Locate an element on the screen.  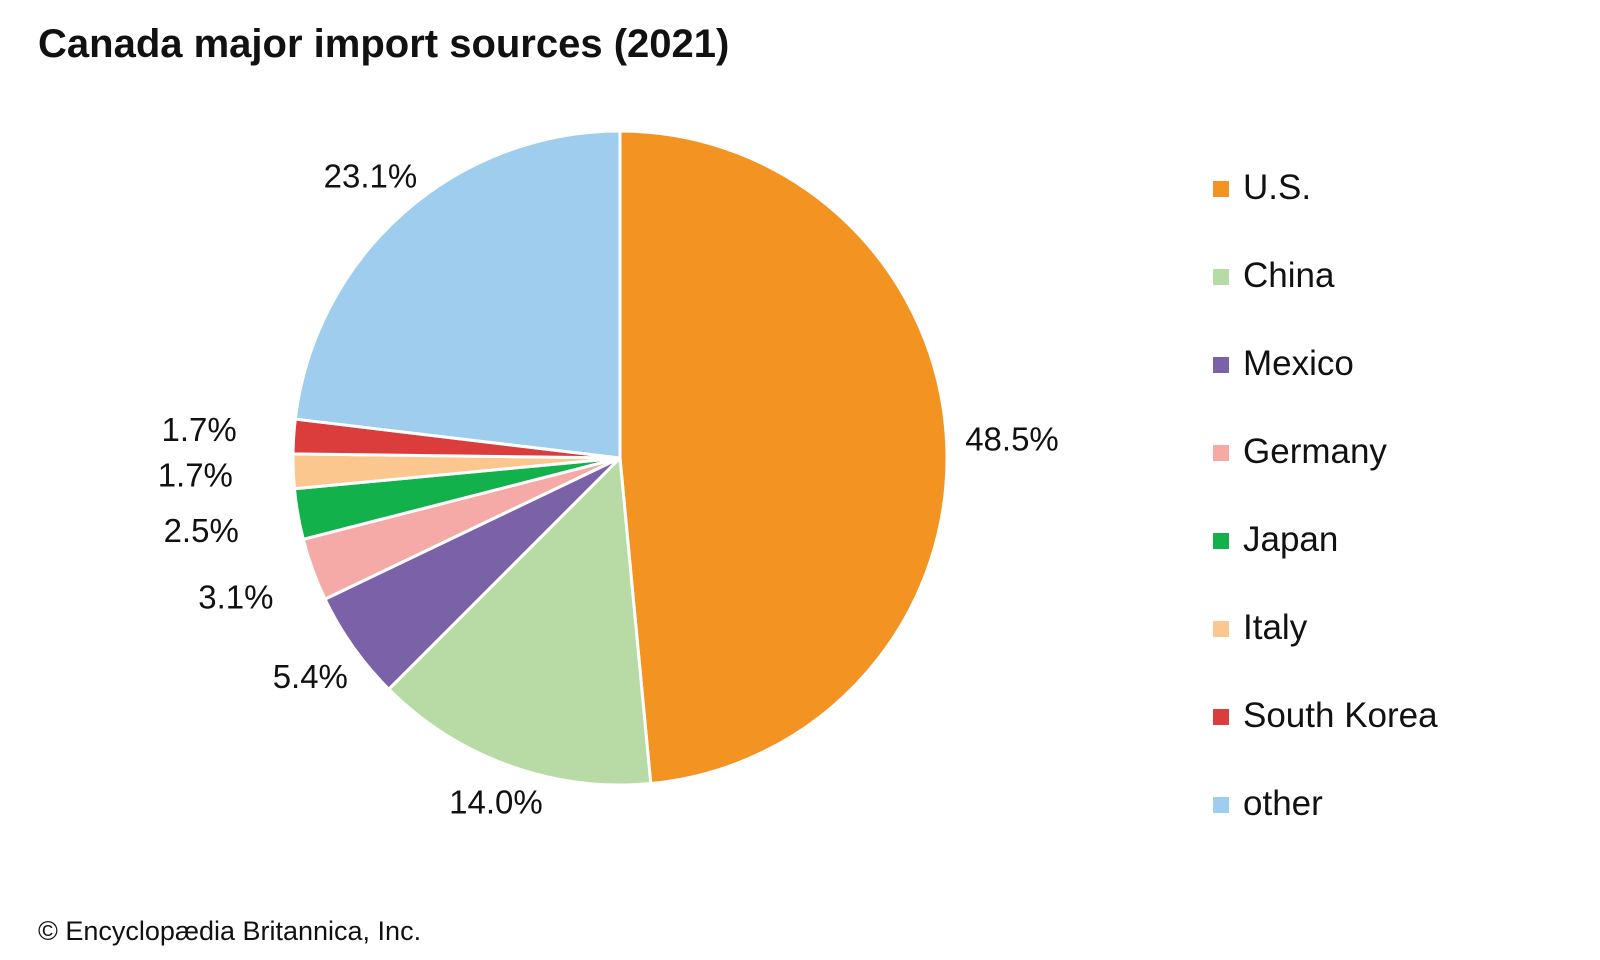
legend-swatch-germany is located at coordinates (1221, 453).